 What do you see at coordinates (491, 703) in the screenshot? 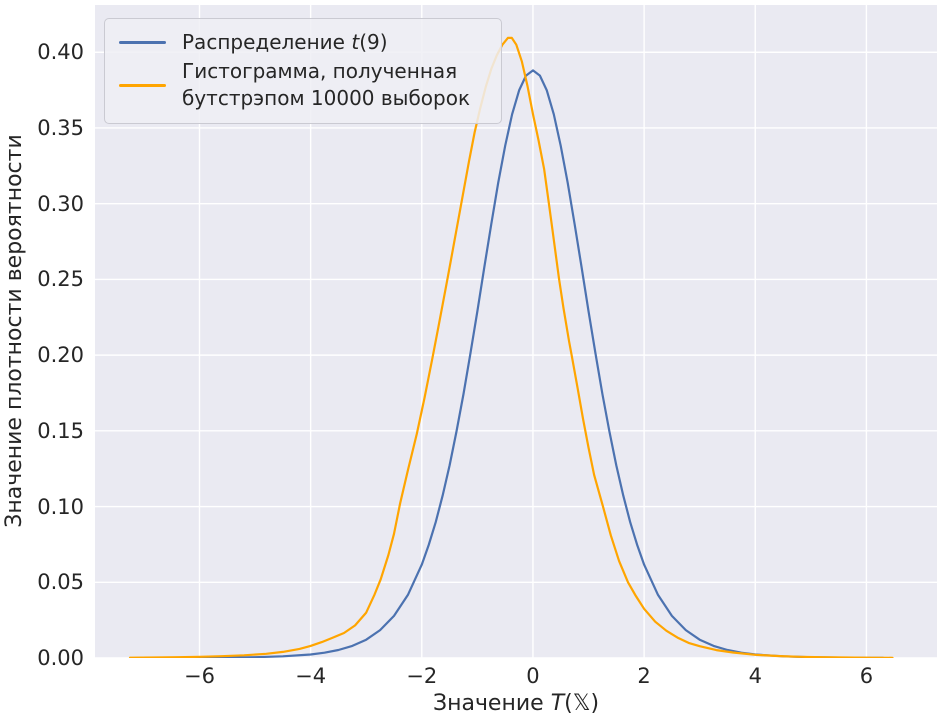
I see `x-axis-label-text: Значение` at bounding box center [491, 703].